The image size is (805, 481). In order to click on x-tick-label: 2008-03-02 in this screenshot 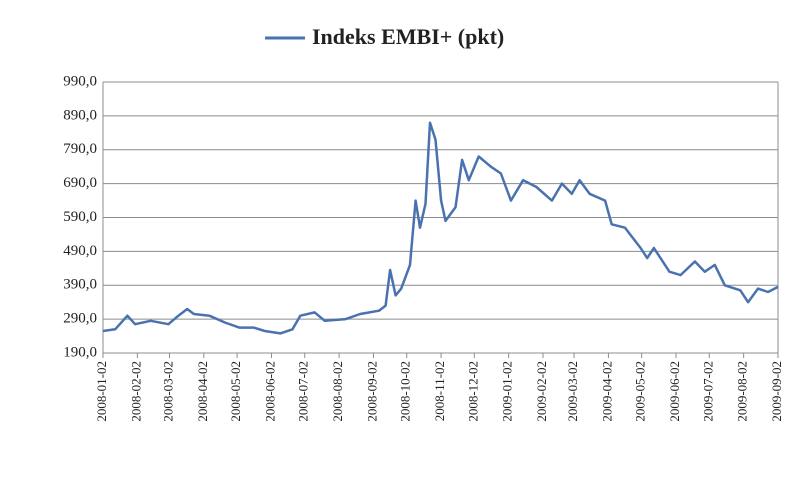, I will do `click(167, 391)`.